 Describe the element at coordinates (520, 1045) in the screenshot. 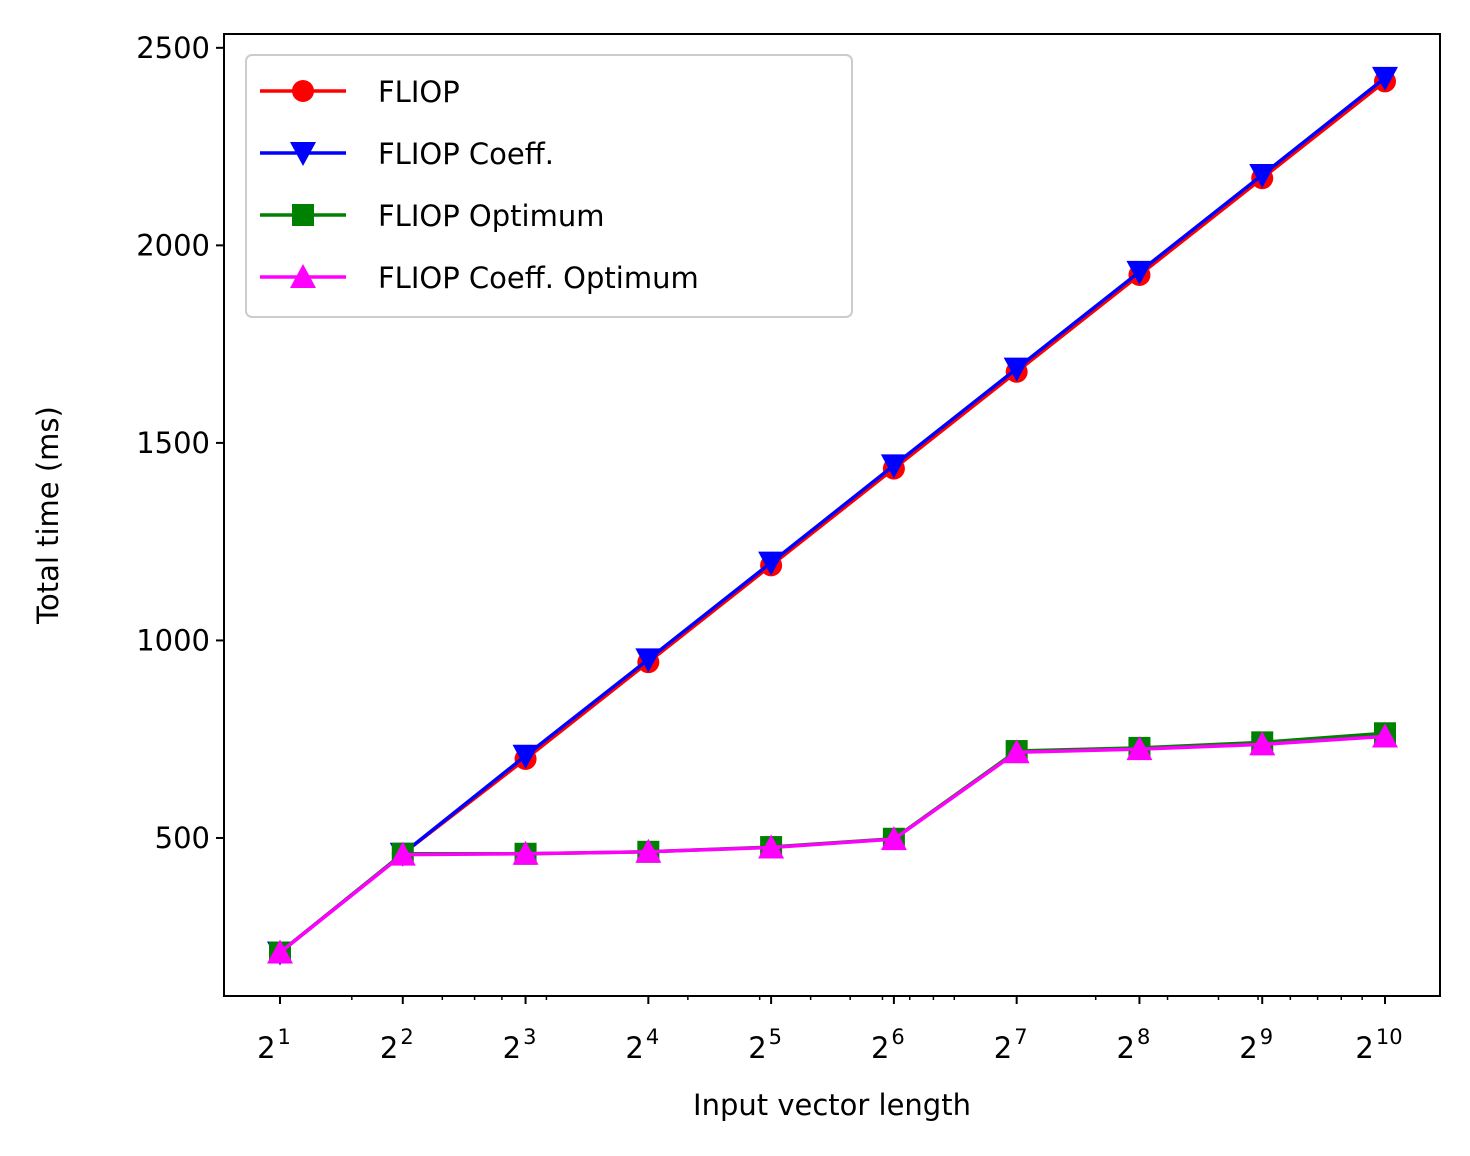

I see `x-tick-label: 23` at that location.